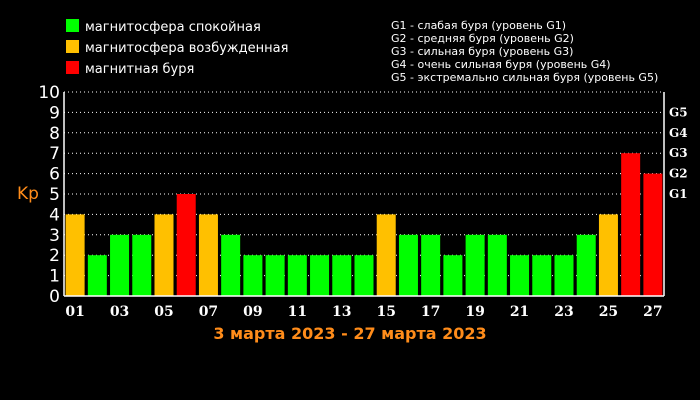  I want to click on y-tick-label: 8, so click(54, 134).